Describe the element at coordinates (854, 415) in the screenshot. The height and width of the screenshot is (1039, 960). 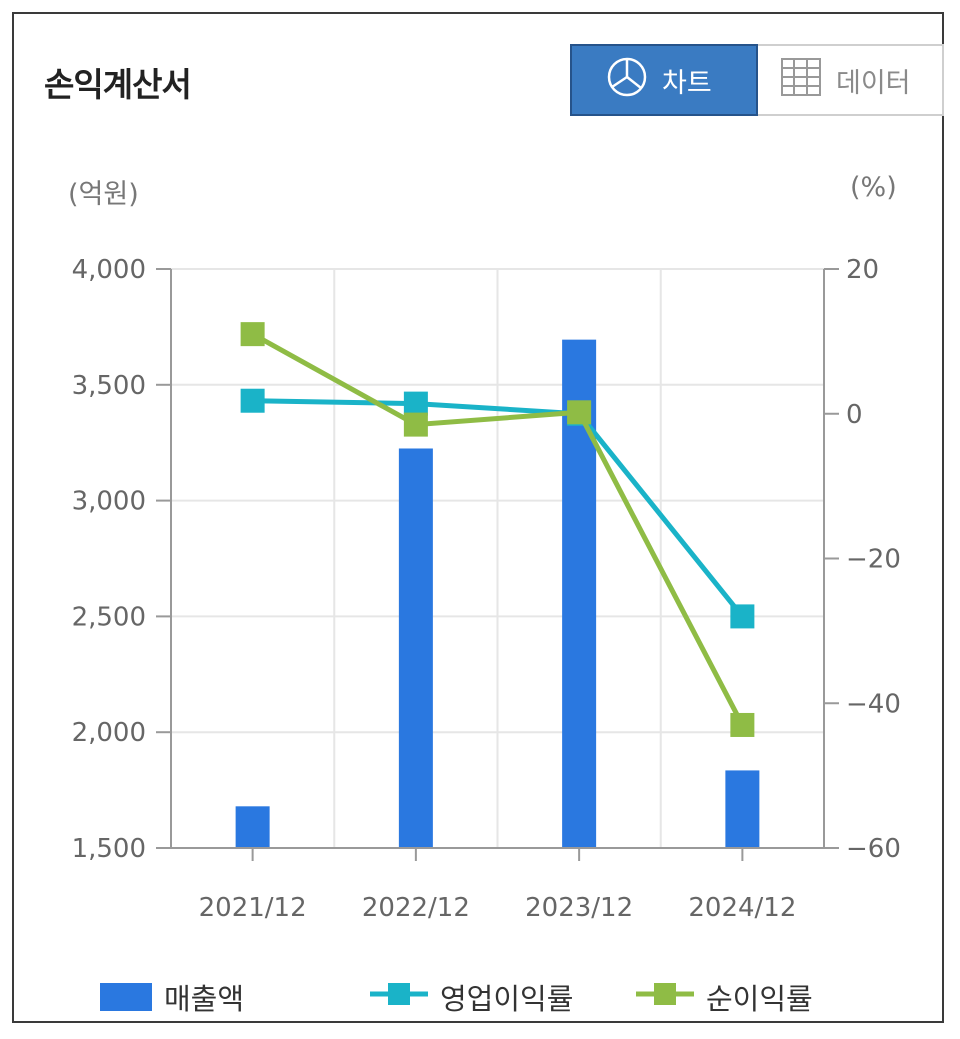
I see `y-tick-label-right: 0` at that location.